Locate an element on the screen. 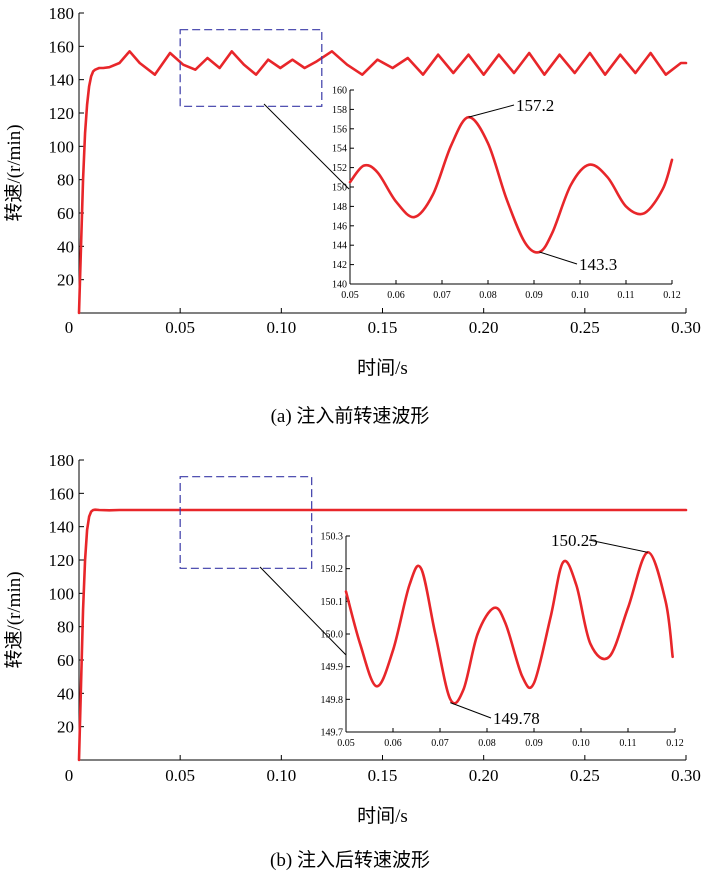  inset-y-tick-label: 154 is located at coordinates (339, 149).